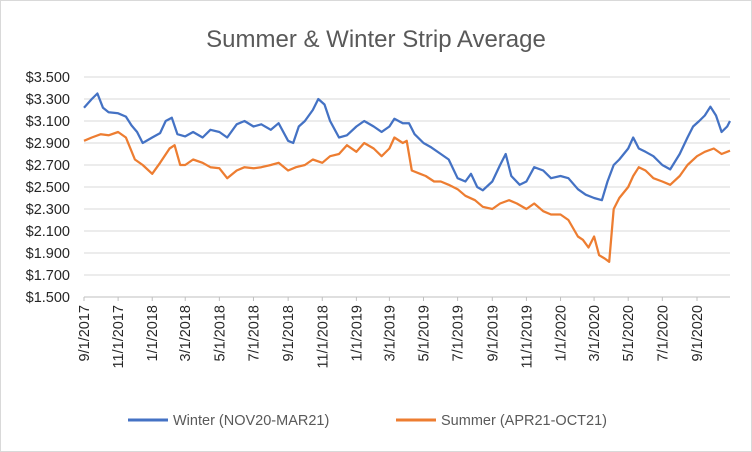 The image size is (752, 452). Describe the element at coordinates (48, 100) in the screenshot. I see `y-tick-label: $3.300` at that location.